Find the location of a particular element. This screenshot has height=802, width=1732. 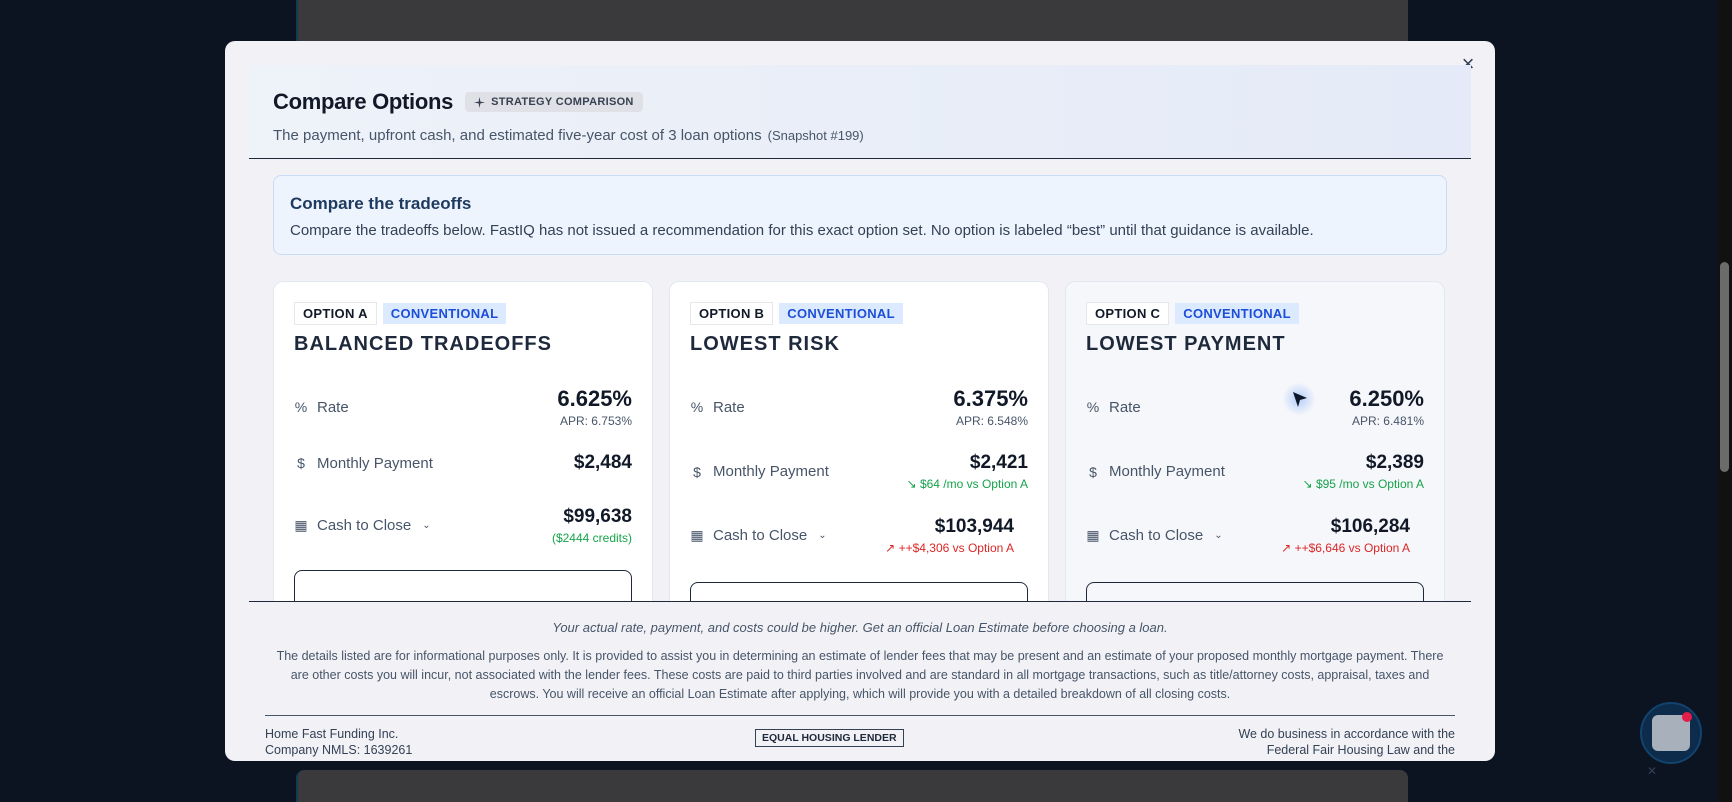

strategy-badge: STRATEGY COMPARISON is located at coordinates (554, 102).